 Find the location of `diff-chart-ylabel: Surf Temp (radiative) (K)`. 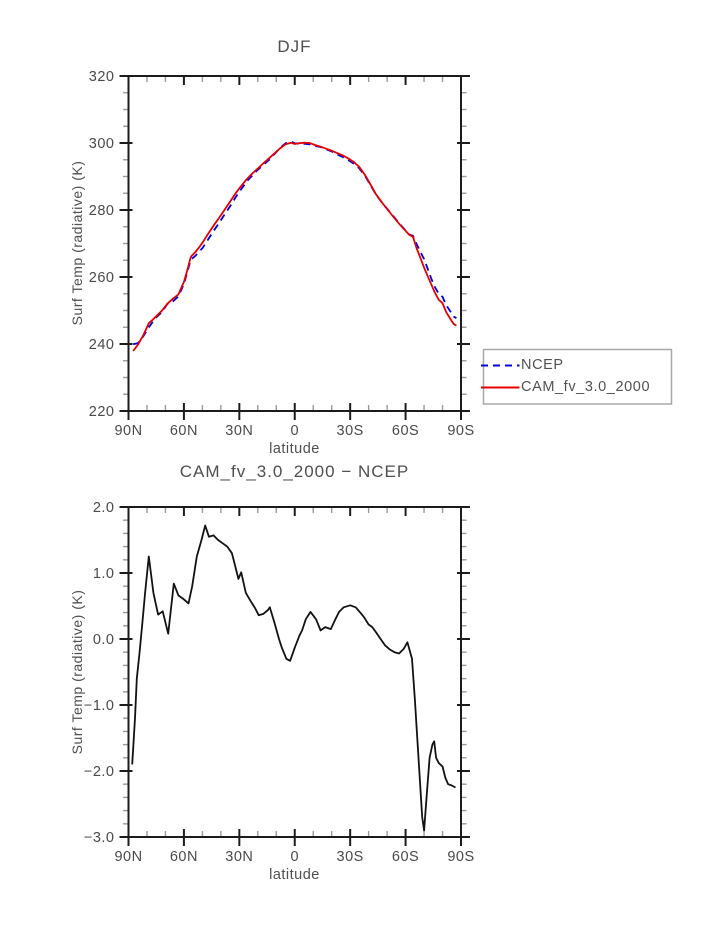

diff-chart-ylabel: Surf Temp (radiative) (K) is located at coordinates (77, 672).